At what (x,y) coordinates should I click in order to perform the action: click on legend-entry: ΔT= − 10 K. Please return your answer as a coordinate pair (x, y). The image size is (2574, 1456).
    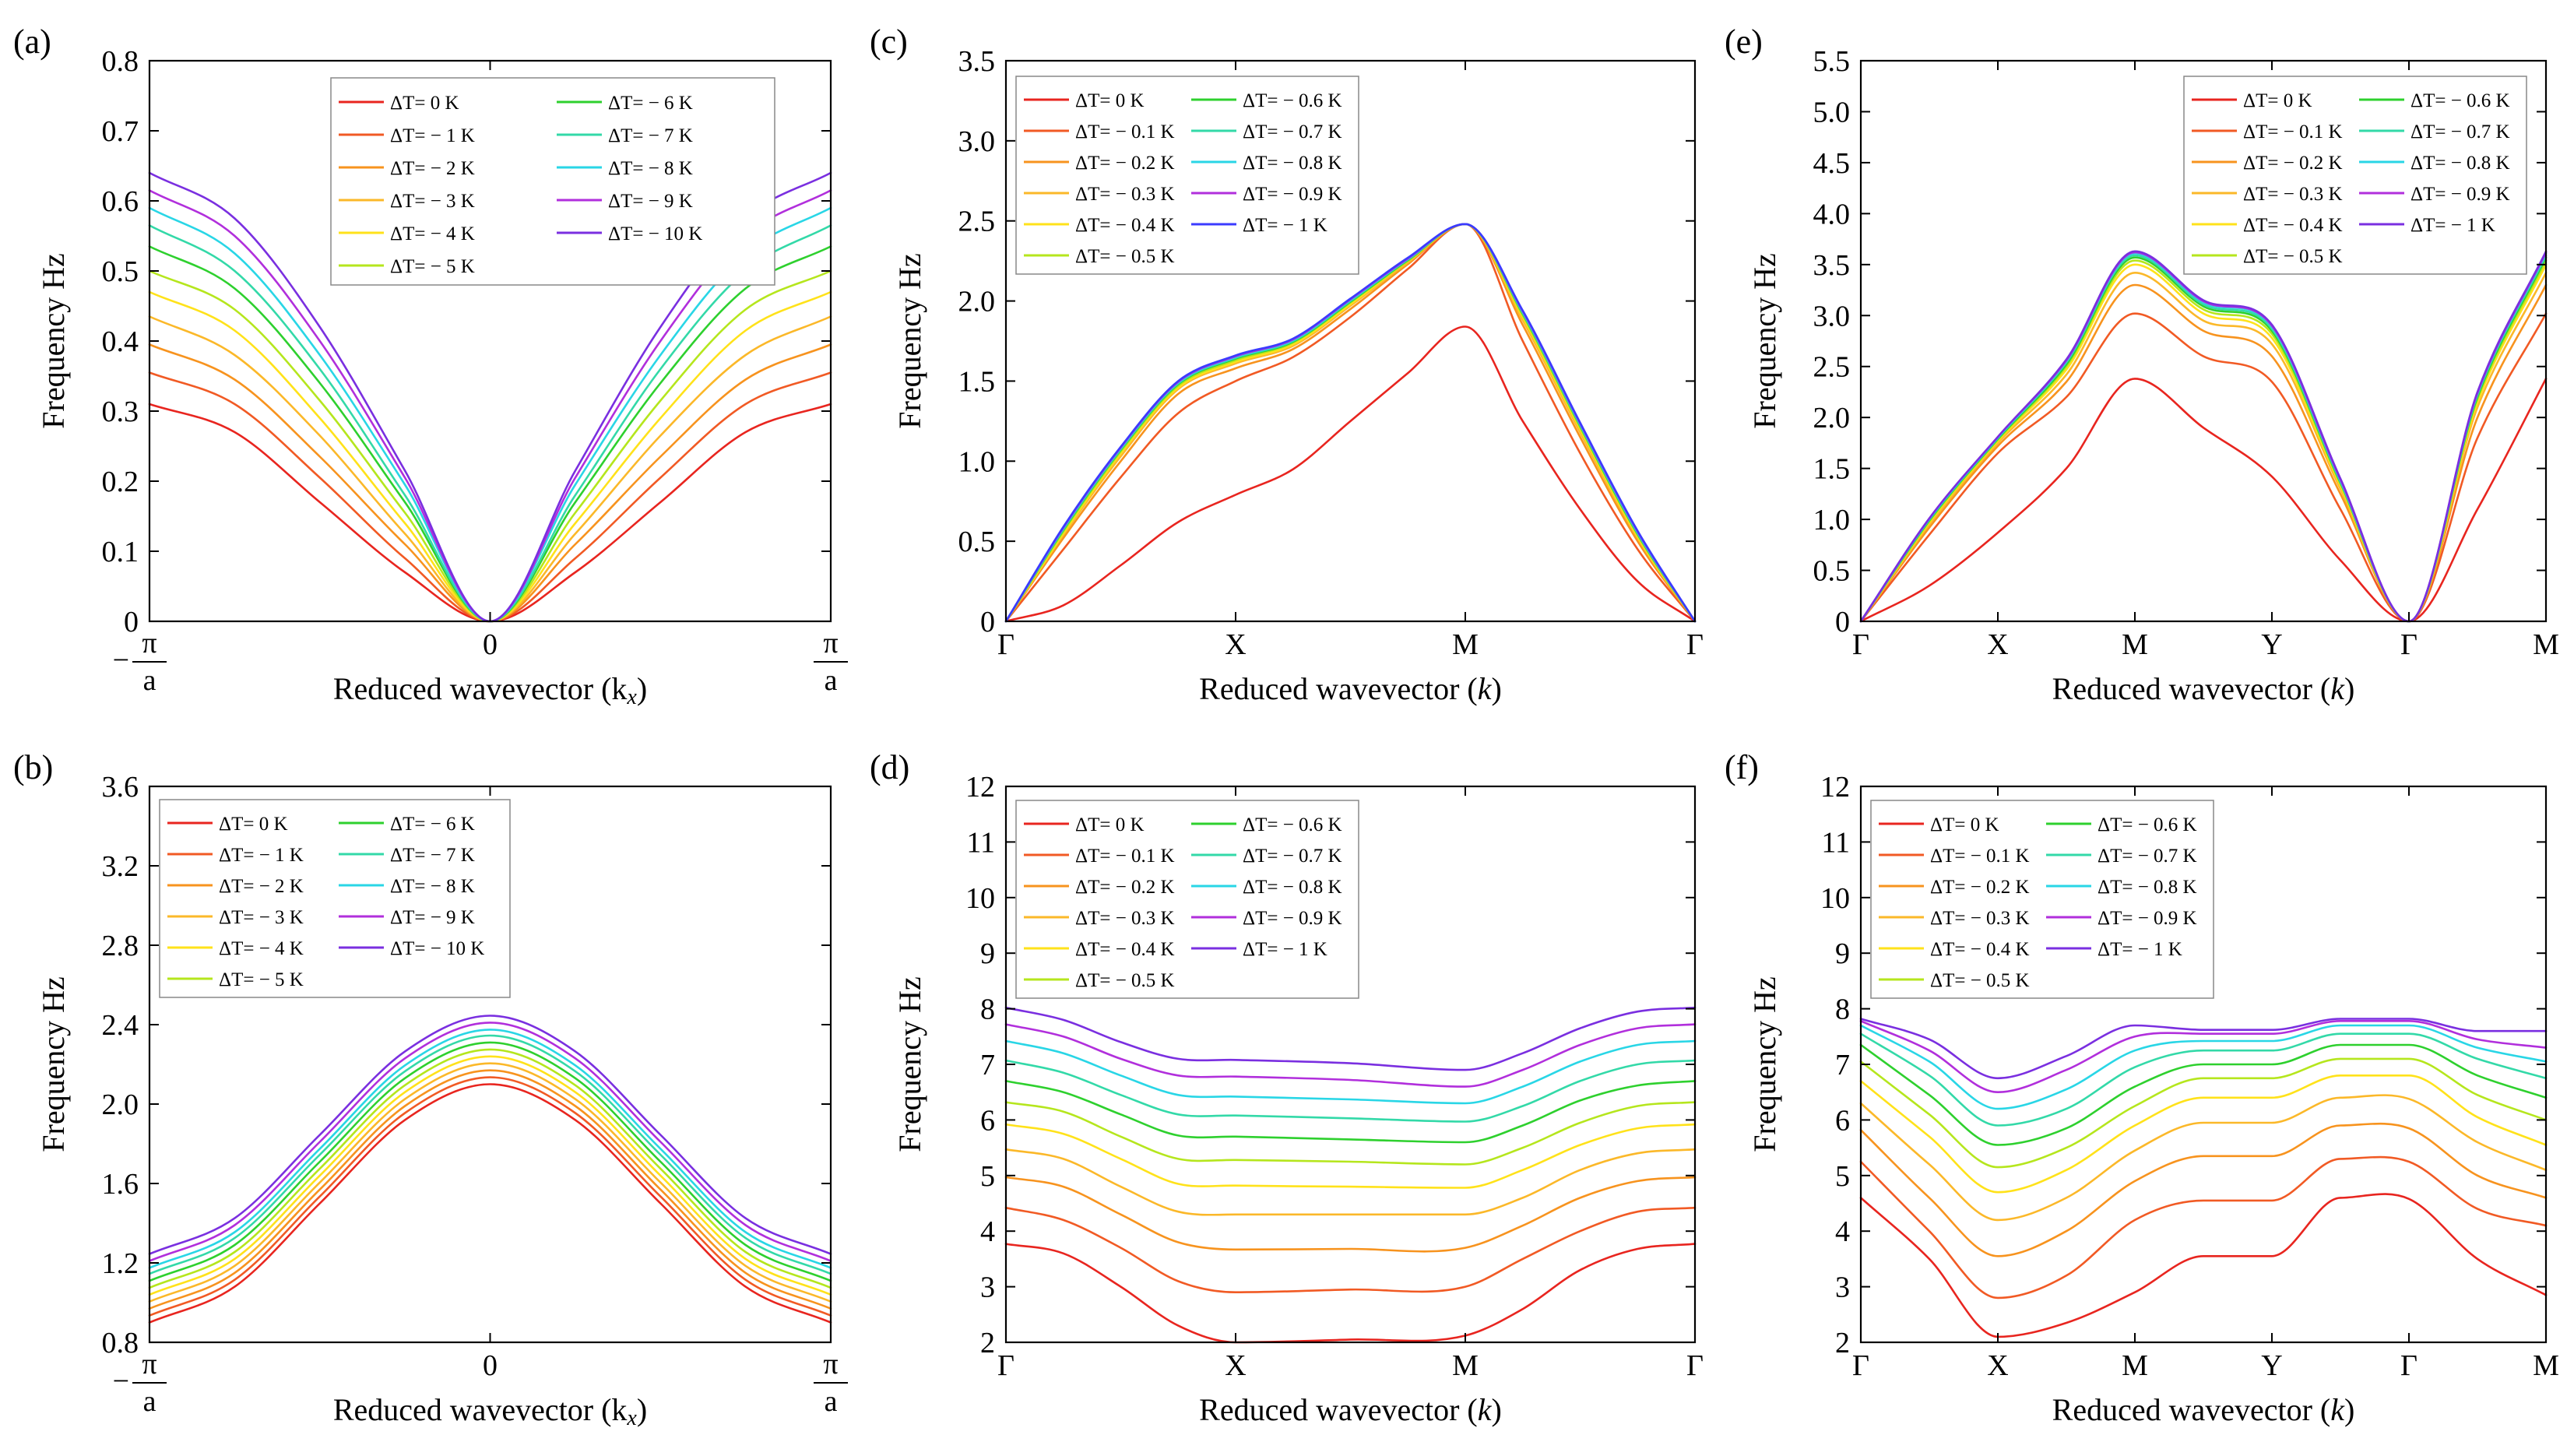
    Looking at the image, I should click on (437, 948).